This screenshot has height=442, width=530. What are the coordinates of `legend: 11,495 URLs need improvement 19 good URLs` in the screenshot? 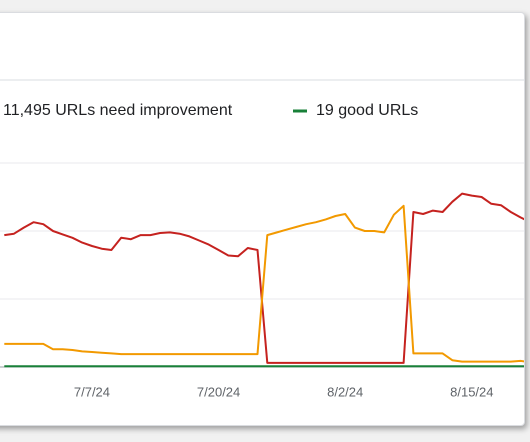 It's located at (210, 110).